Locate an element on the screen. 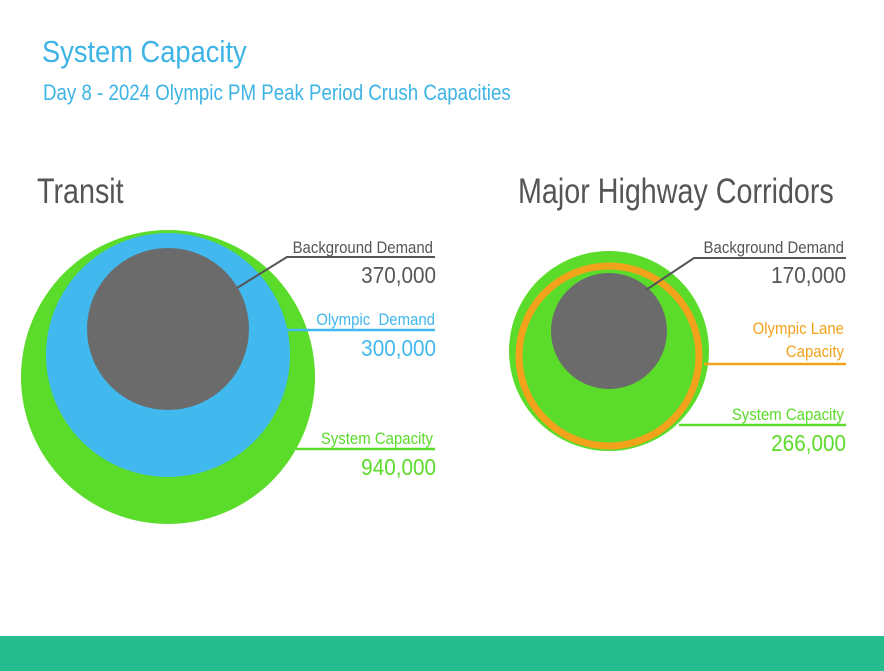  transit-background-demand-value: 370,000 is located at coordinates (398, 275).